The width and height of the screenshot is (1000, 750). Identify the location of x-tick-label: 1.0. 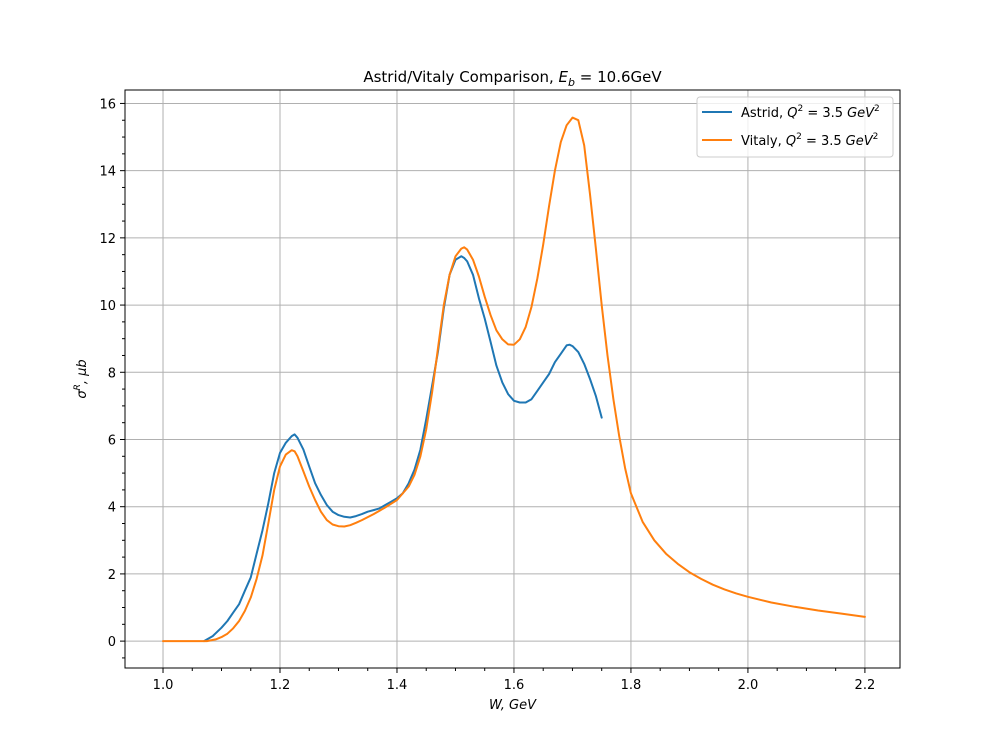
(163, 685).